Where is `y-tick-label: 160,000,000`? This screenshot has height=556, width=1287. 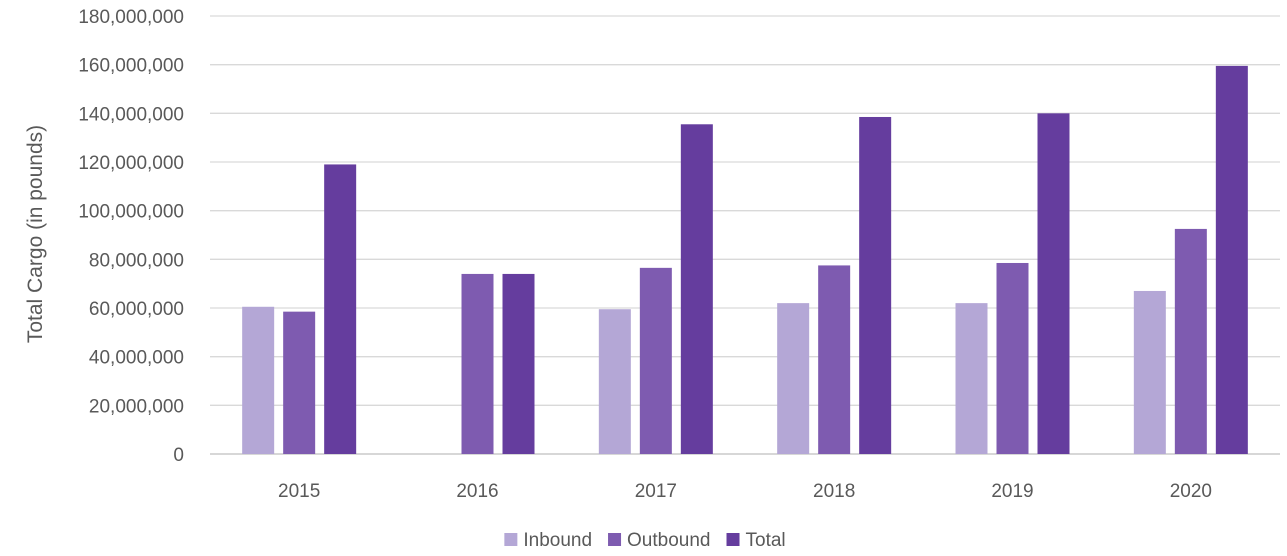 y-tick-label: 160,000,000 is located at coordinates (131, 66).